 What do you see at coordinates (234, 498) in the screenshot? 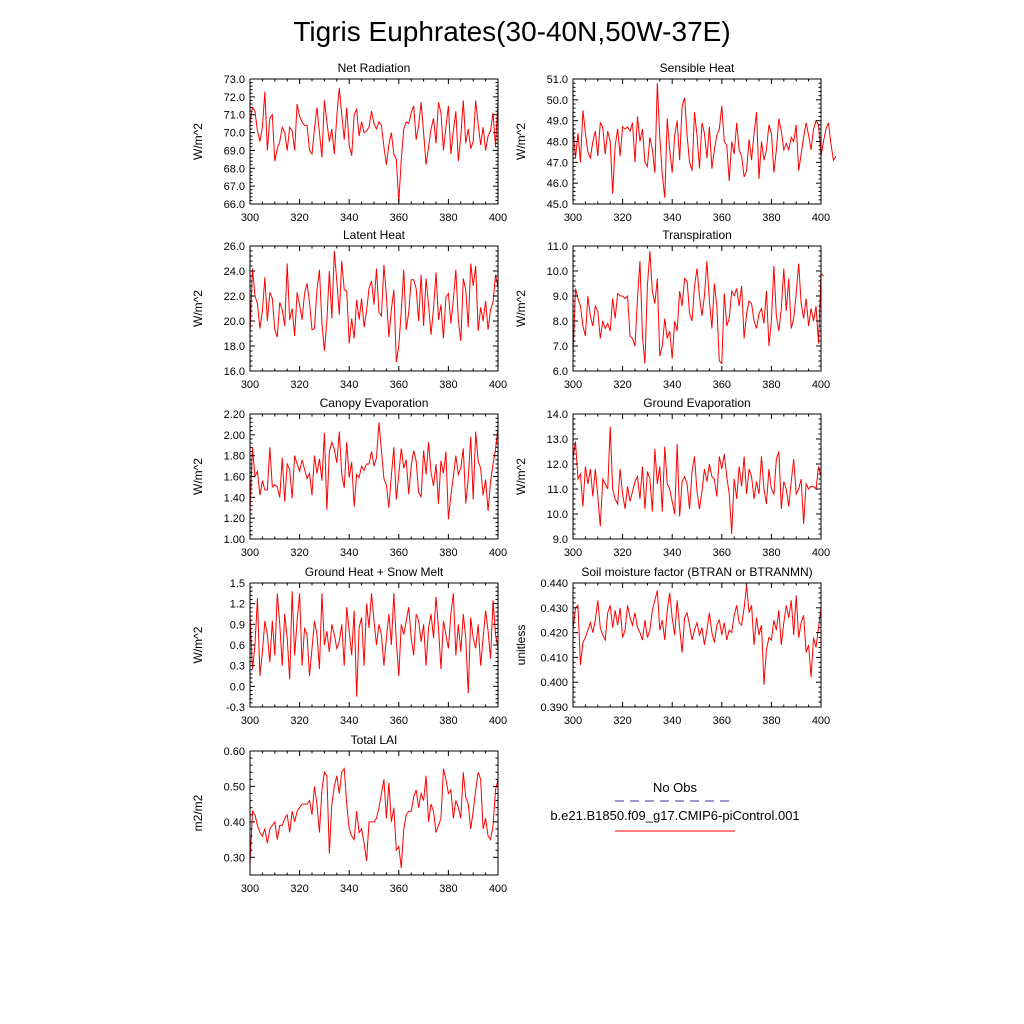
I see `y-tick-label: 1.40` at bounding box center [234, 498].